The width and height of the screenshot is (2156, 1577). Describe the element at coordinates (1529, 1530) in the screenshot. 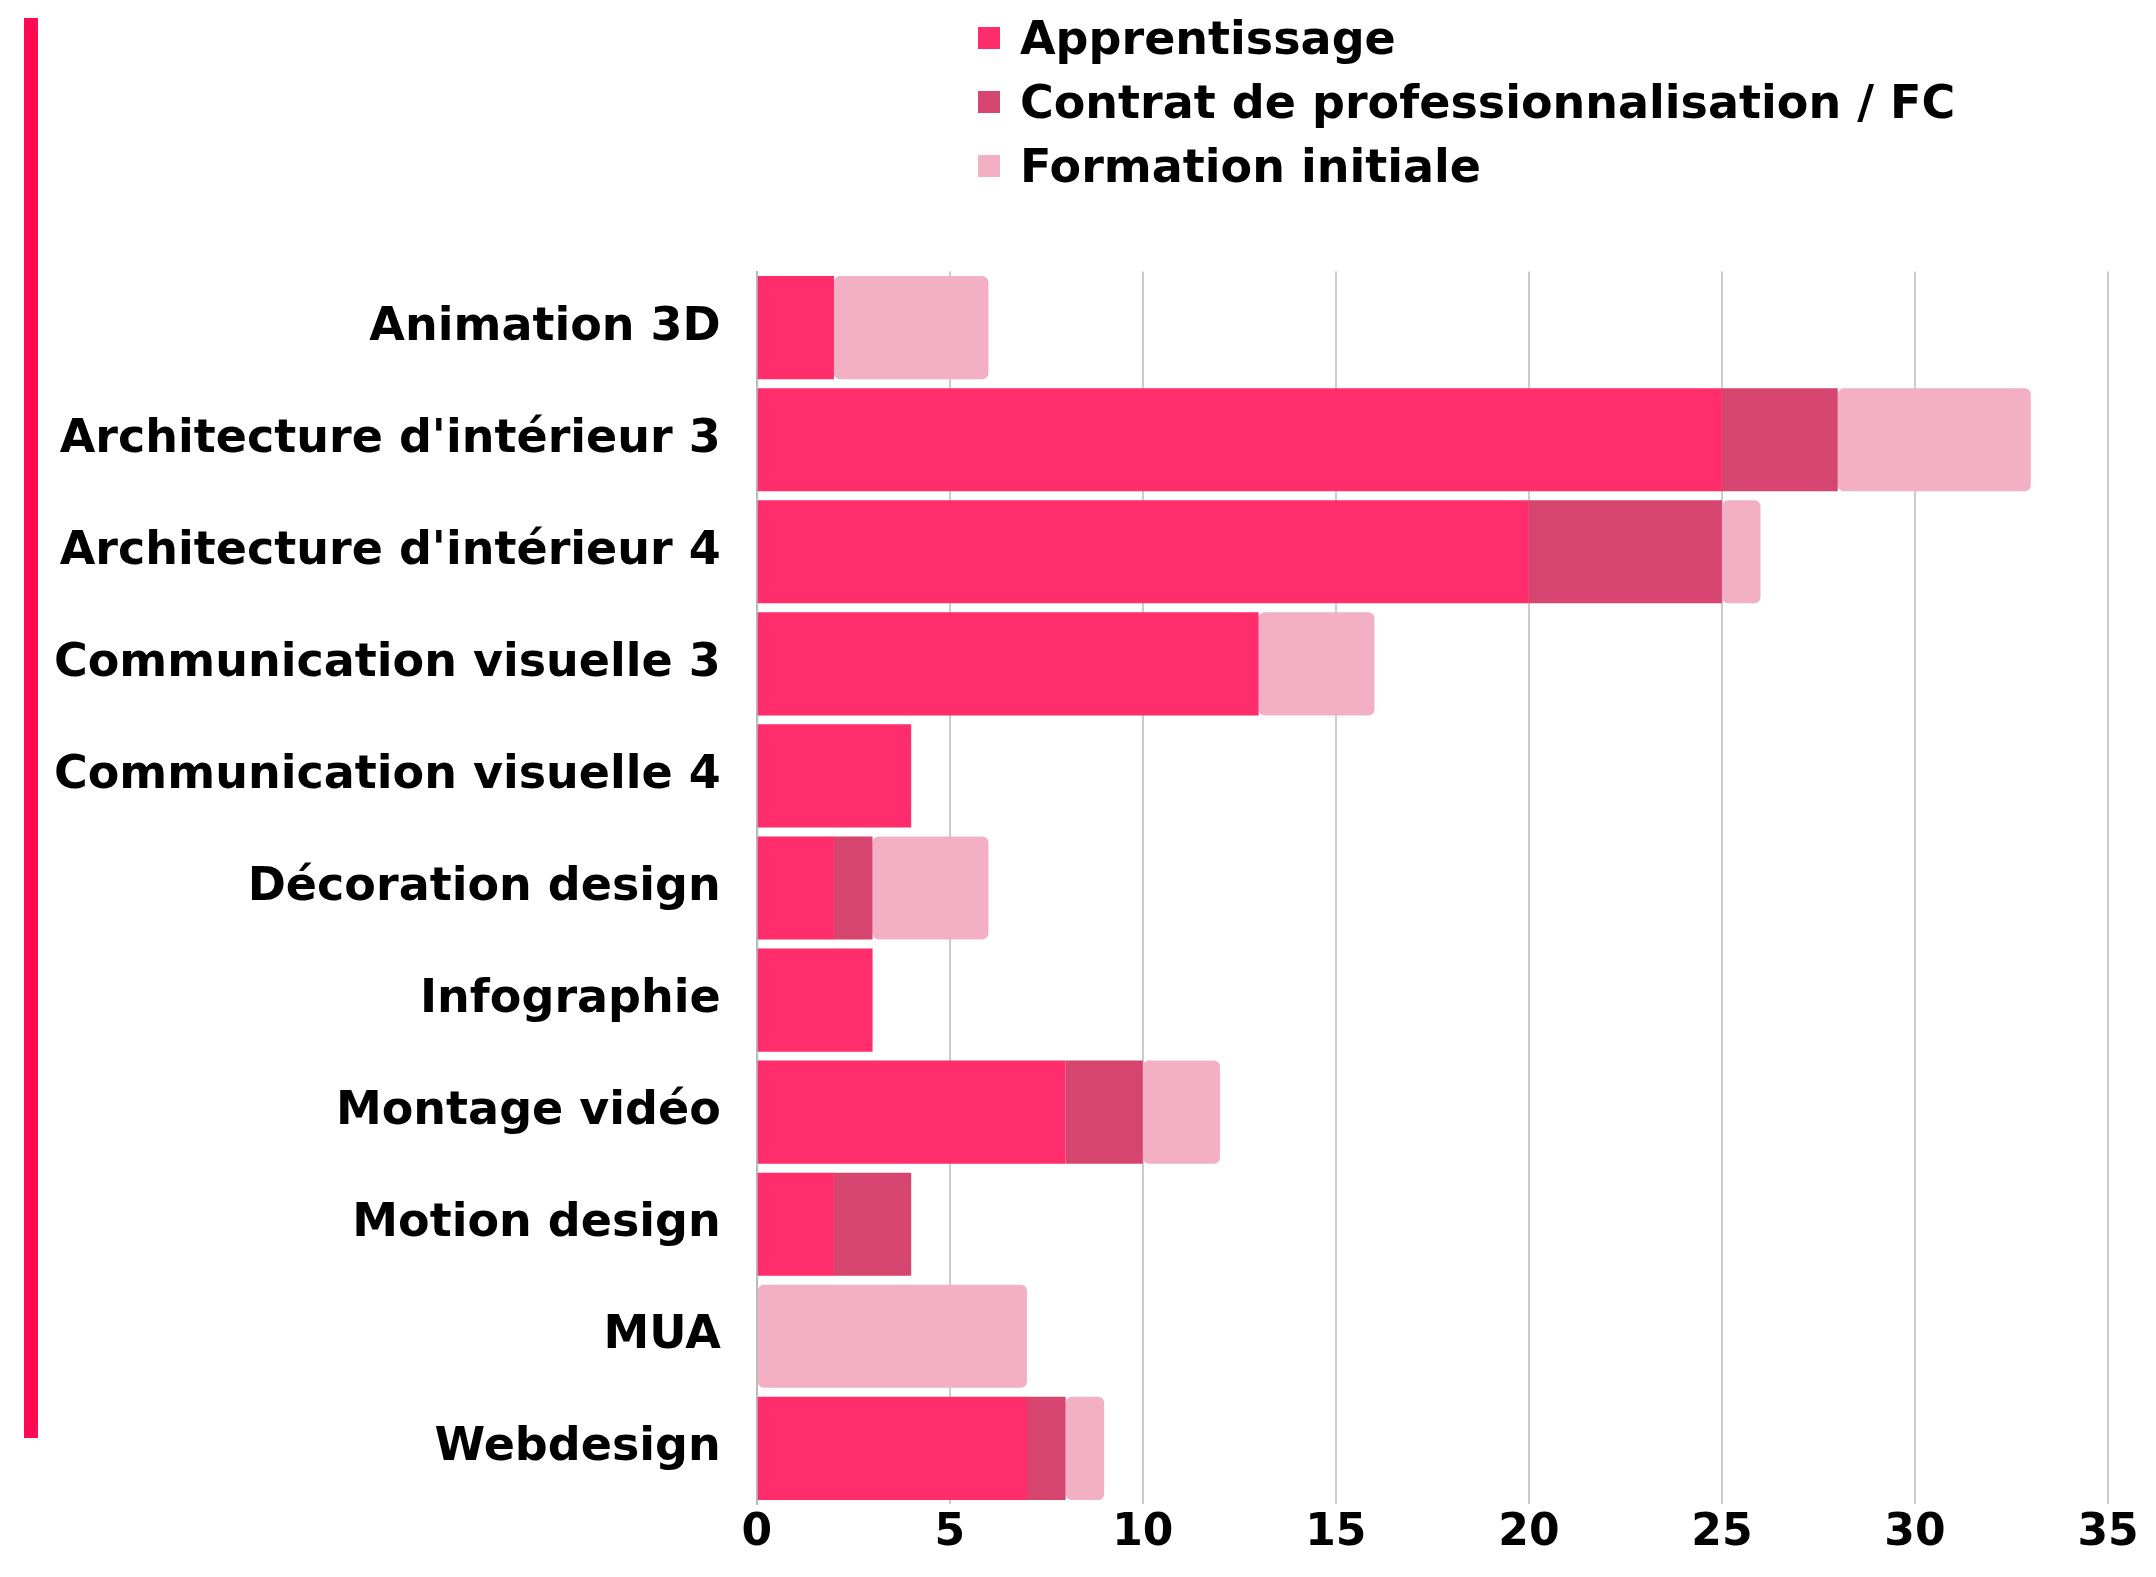

I see `x-tick-label: 20` at that location.